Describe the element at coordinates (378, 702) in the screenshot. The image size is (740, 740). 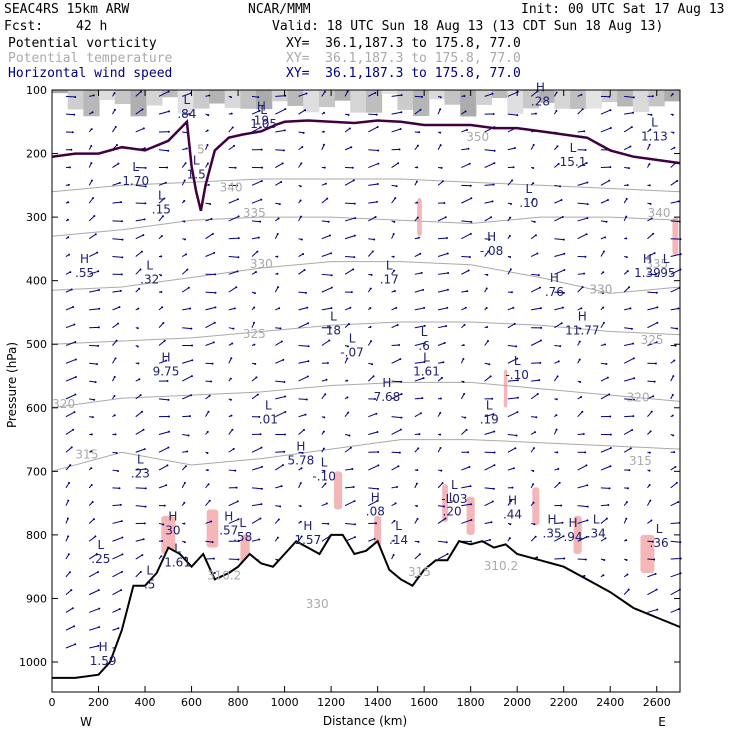
I see `x-tick-label: 1400` at that location.